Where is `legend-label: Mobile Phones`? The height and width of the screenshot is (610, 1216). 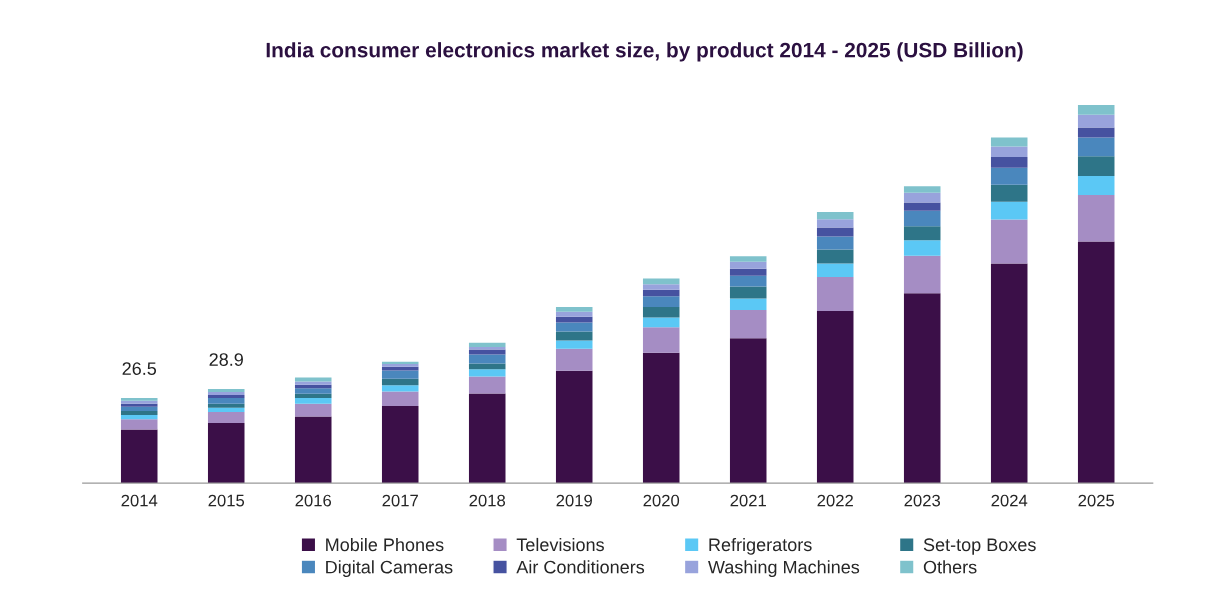 legend-label: Mobile Phones is located at coordinates (385, 544).